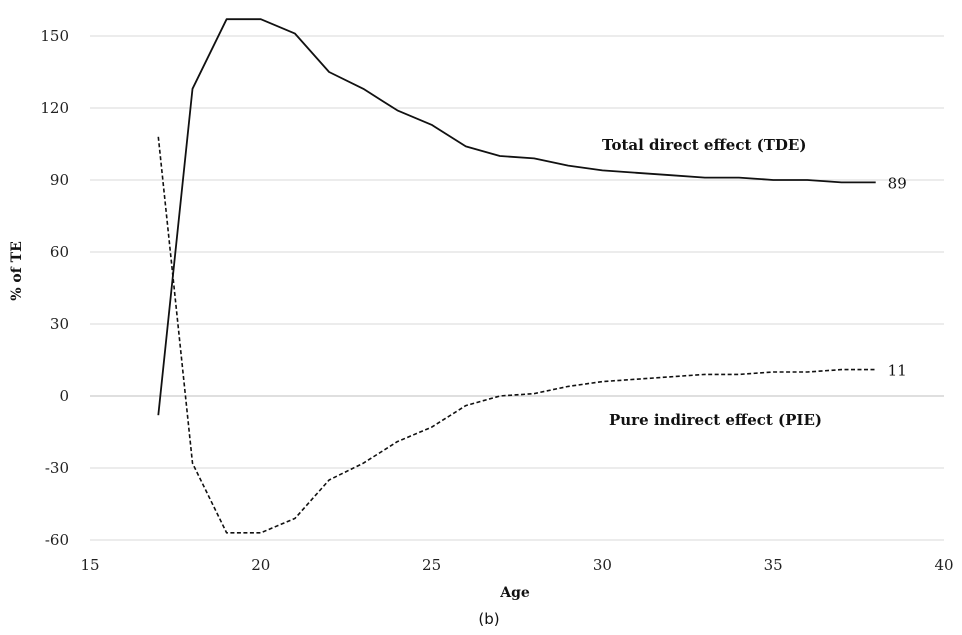 The image size is (962, 635). Describe the element at coordinates (59, 252) in the screenshot. I see `y-tick-label: 60` at that location.